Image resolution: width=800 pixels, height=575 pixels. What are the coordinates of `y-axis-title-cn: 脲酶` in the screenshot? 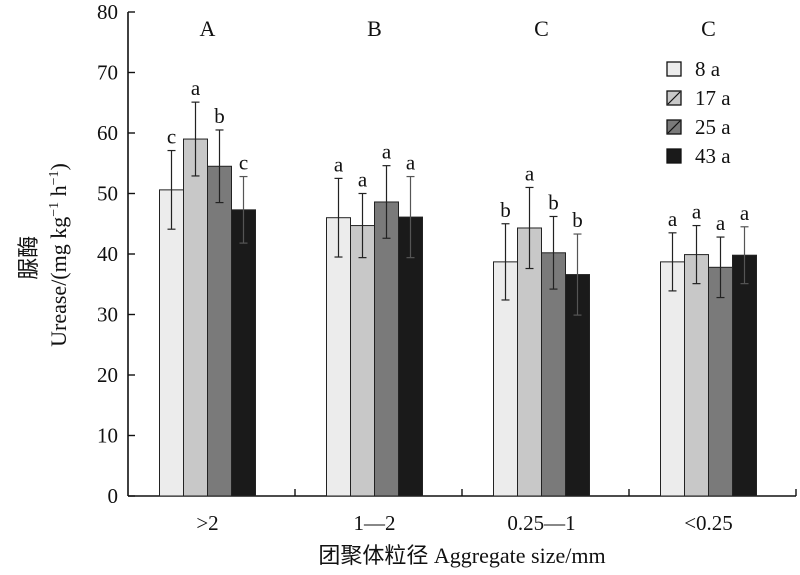 It's located at (28, 258).